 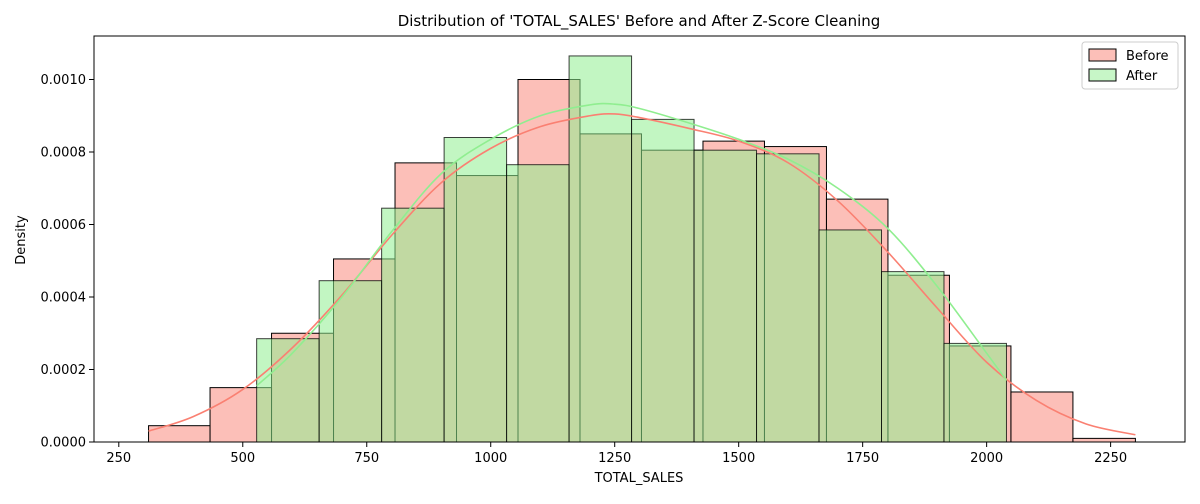 What do you see at coordinates (1147, 56) in the screenshot?
I see `legend-label-before: Before` at bounding box center [1147, 56].